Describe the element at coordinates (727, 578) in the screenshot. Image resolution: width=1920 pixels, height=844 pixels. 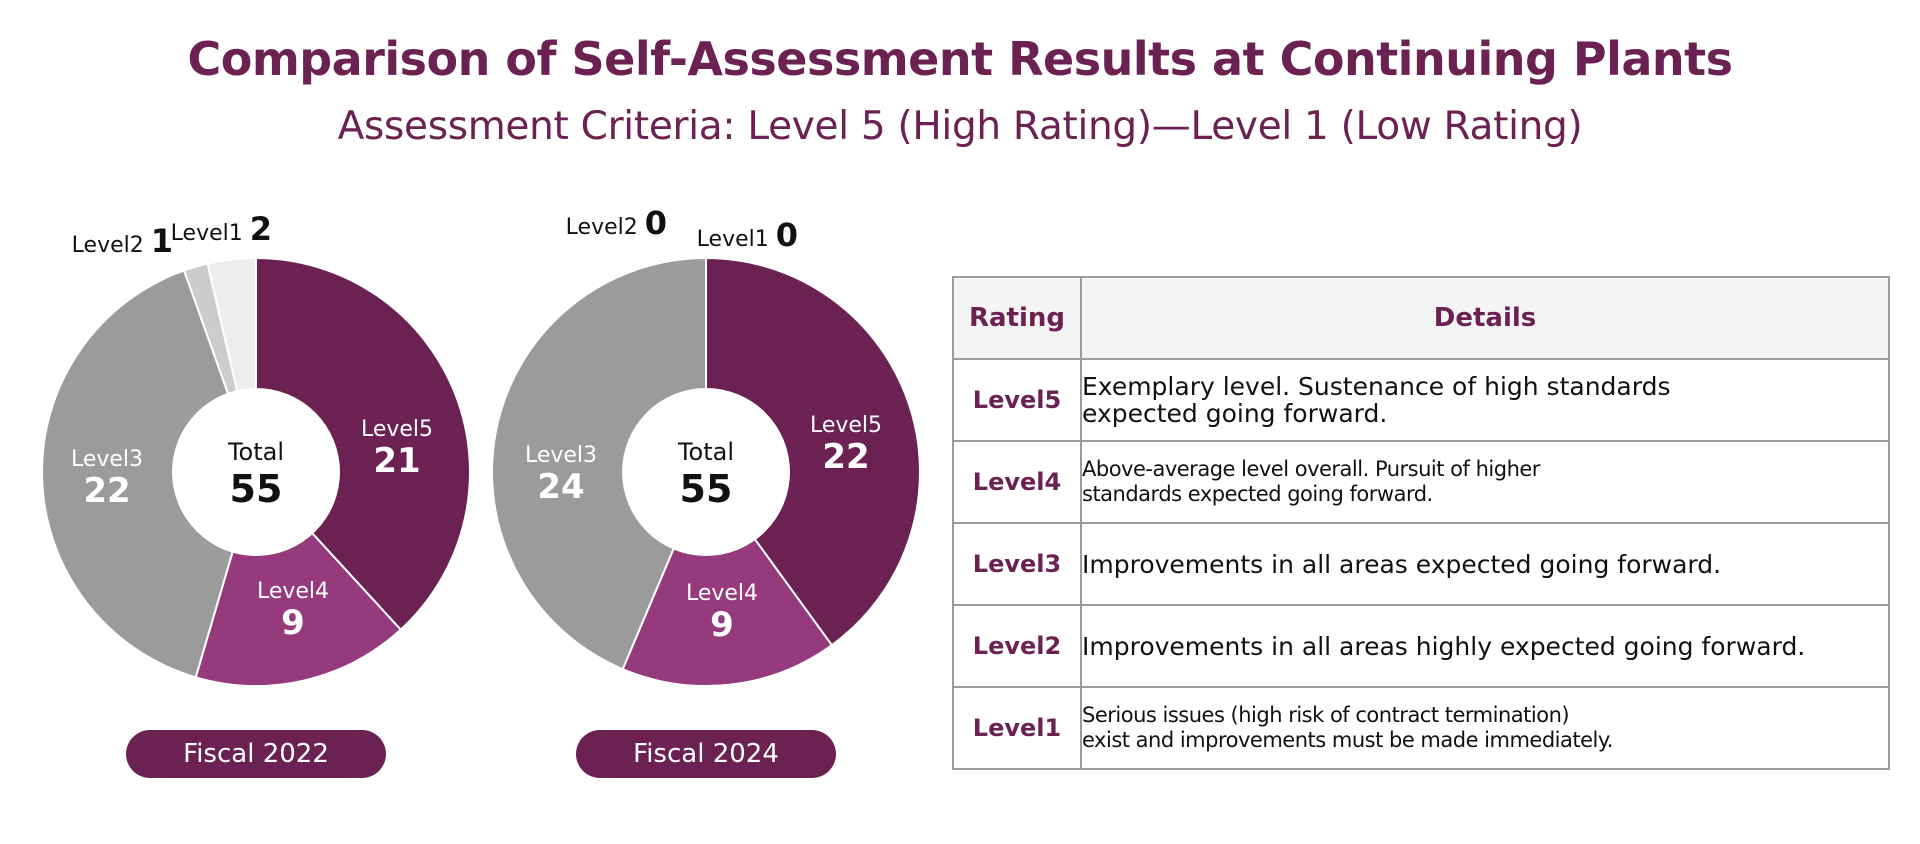
I see `pie-slice-level4` at that location.